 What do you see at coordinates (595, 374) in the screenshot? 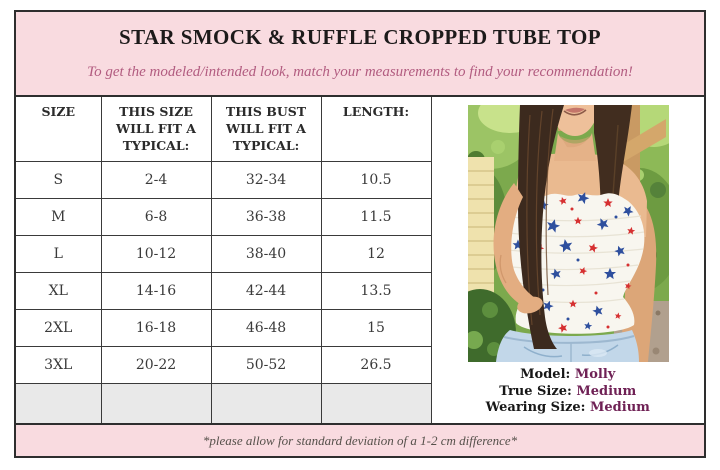
I see `model-value: Molly` at bounding box center [595, 374].